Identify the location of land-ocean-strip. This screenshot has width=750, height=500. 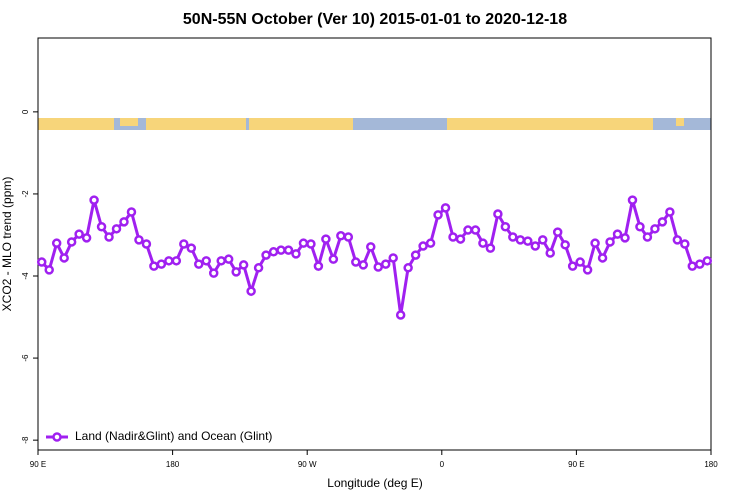
(374, 124).